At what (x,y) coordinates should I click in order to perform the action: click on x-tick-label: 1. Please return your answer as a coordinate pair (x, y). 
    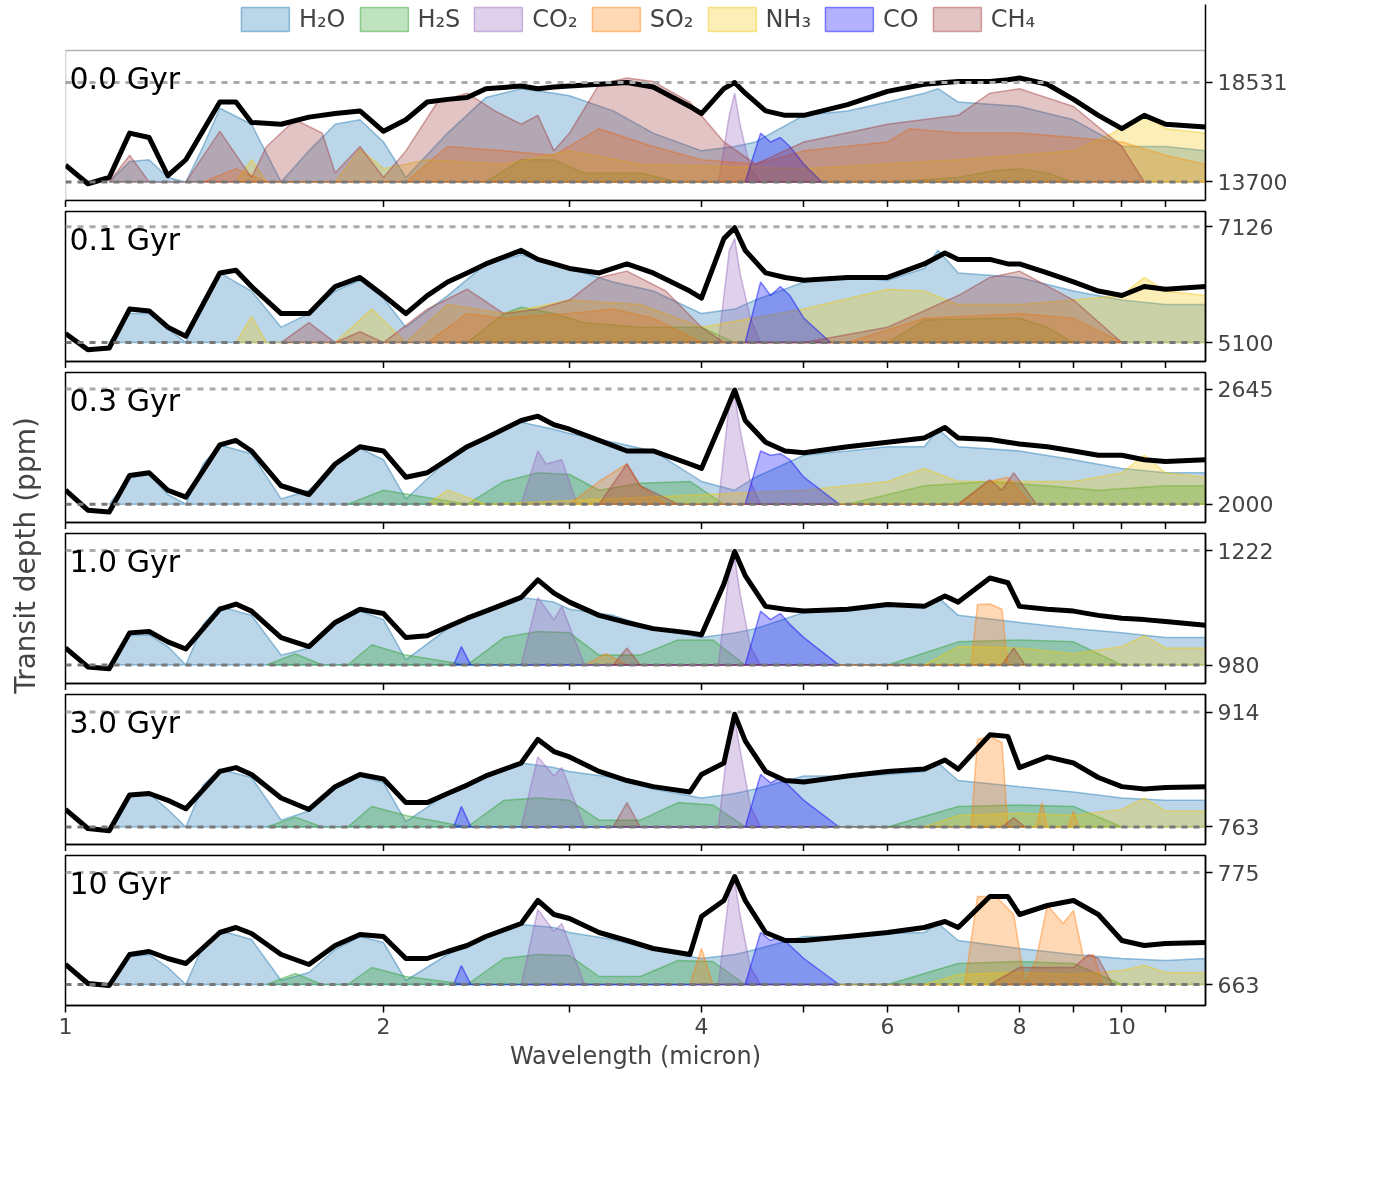
    Looking at the image, I should click on (65, 1026).